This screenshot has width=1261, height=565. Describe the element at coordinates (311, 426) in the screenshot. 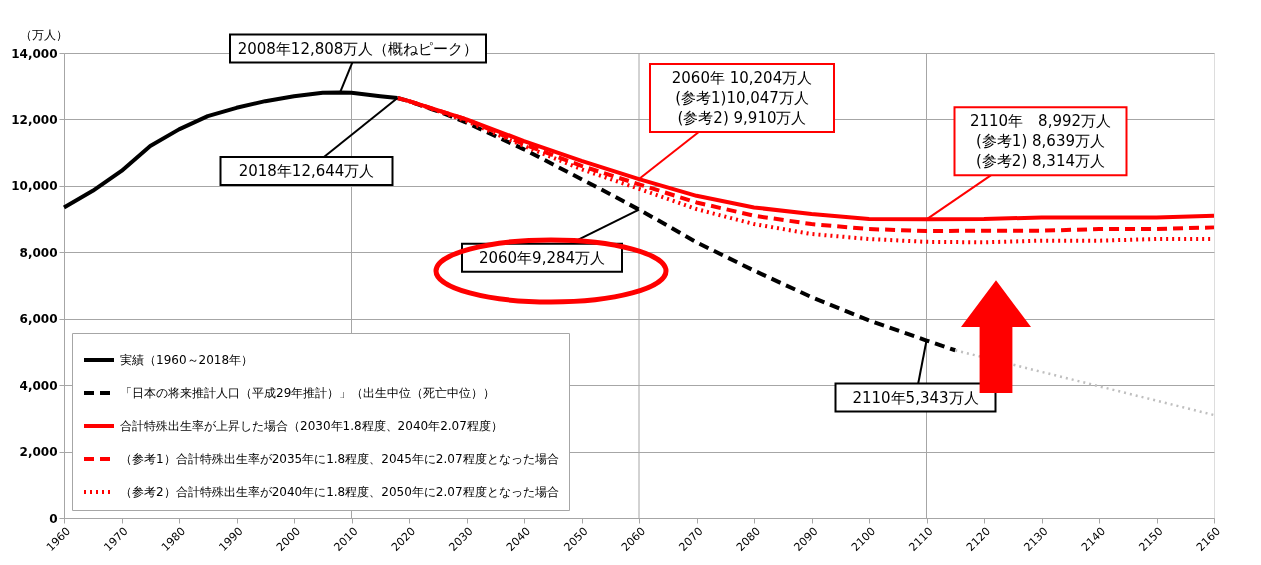

I see `legend-label: 合計特殊出生率が上昇した場合（2030年1.8程度、2040年2.07程度）` at that location.